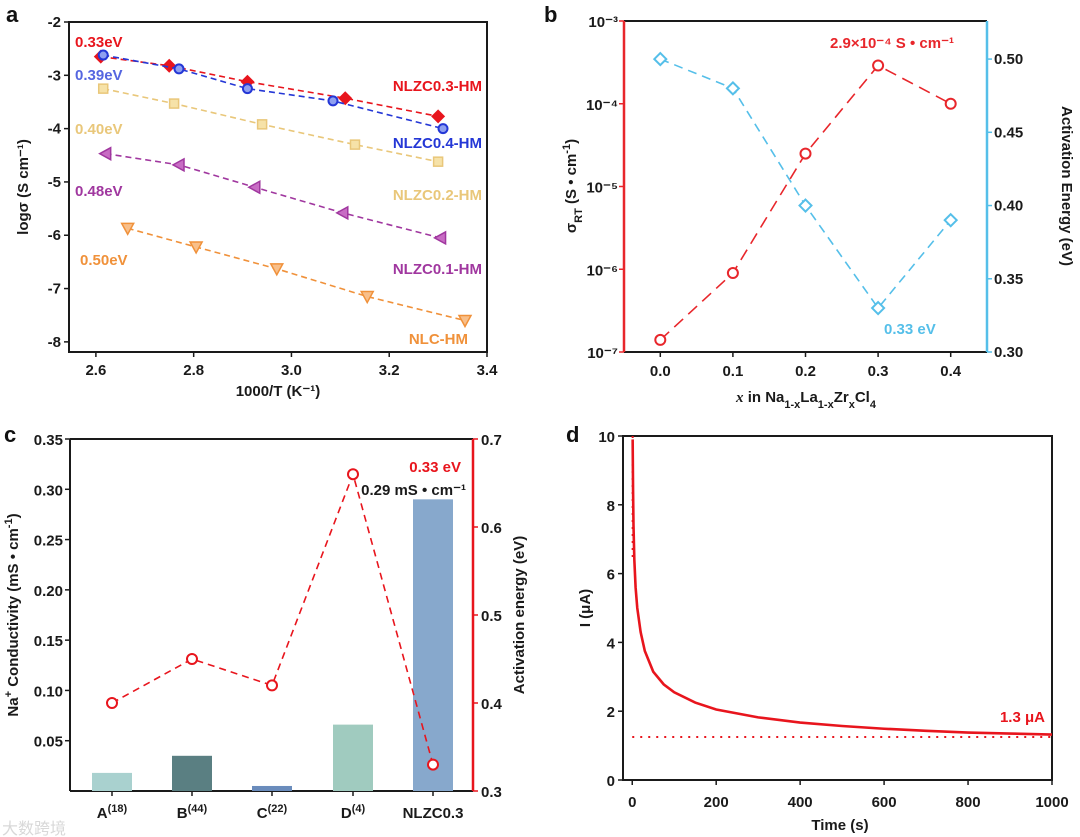 This screenshot has width=1080, height=837. Describe the element at coordinates (968, 802) in the screenshot. I see `x-tick-label: 800` at that location.